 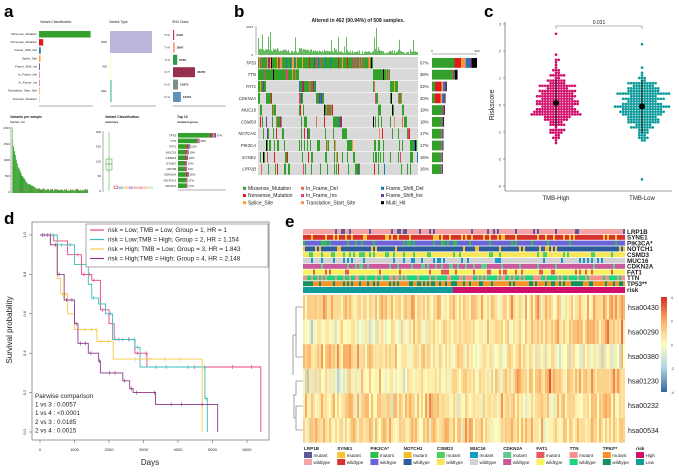 What do you see at coordinates (40, 50) in the screenshot?
I see `vc-bar` at bounding box center [40, 50].